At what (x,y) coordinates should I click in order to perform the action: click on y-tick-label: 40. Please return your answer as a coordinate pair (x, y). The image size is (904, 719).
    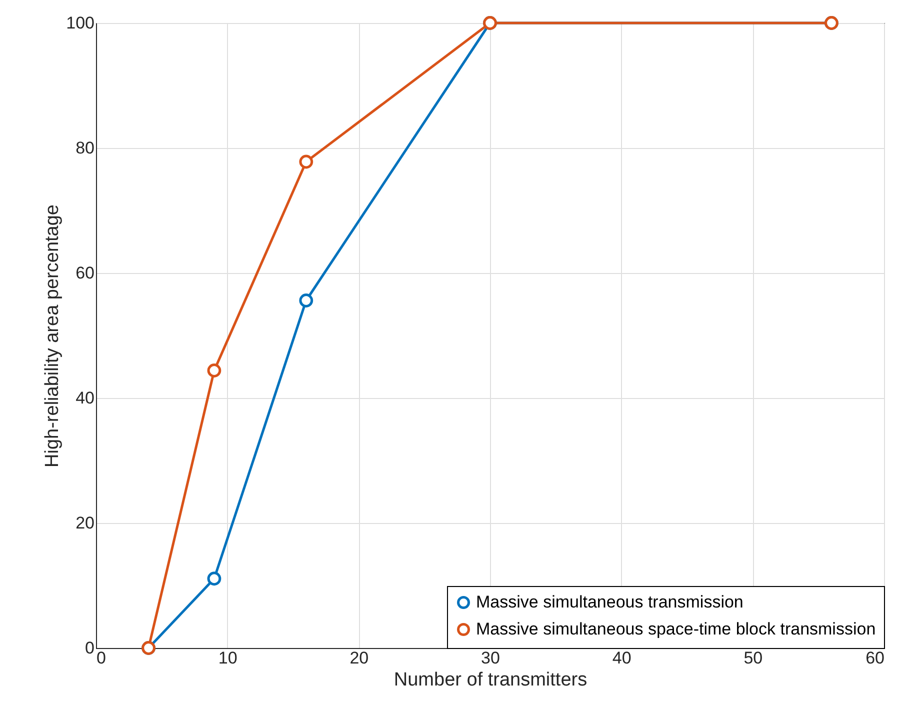
    Looking at the image, I should click on (85, 398).